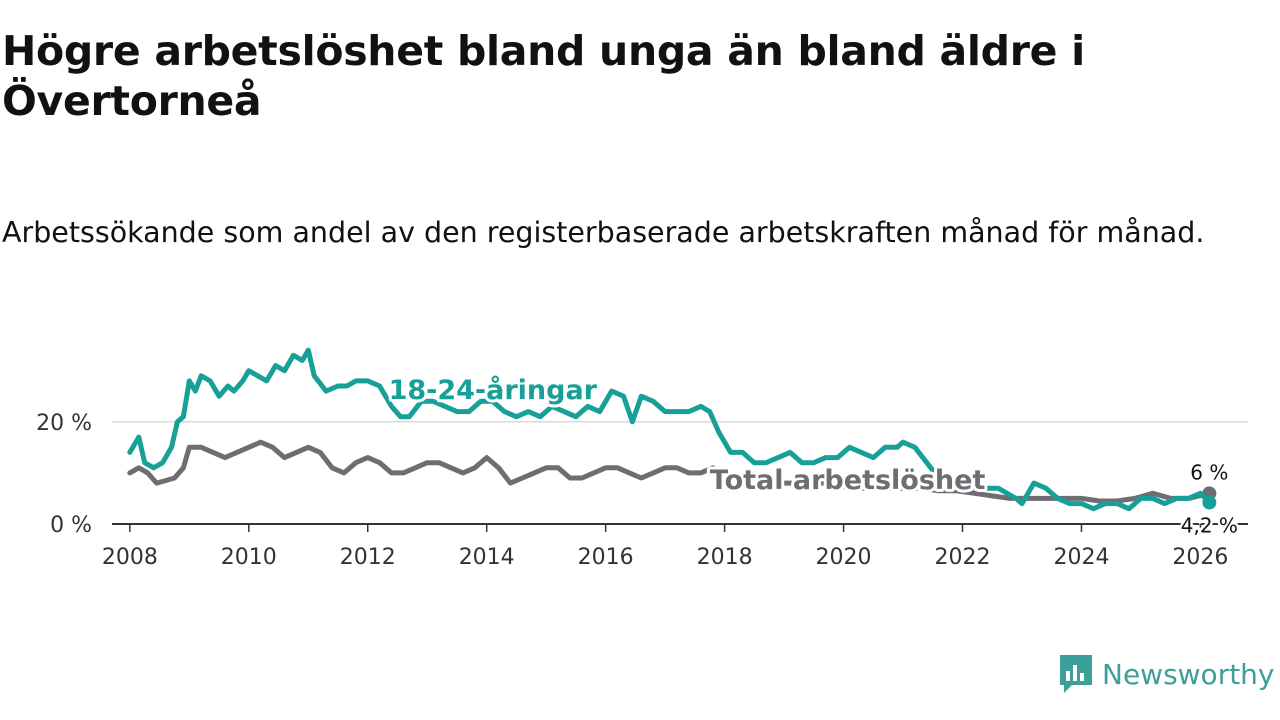  Describe the element at coordinates (1209, 472) in the screenshot. I see `end-value-label-0: 6 %` at that location.